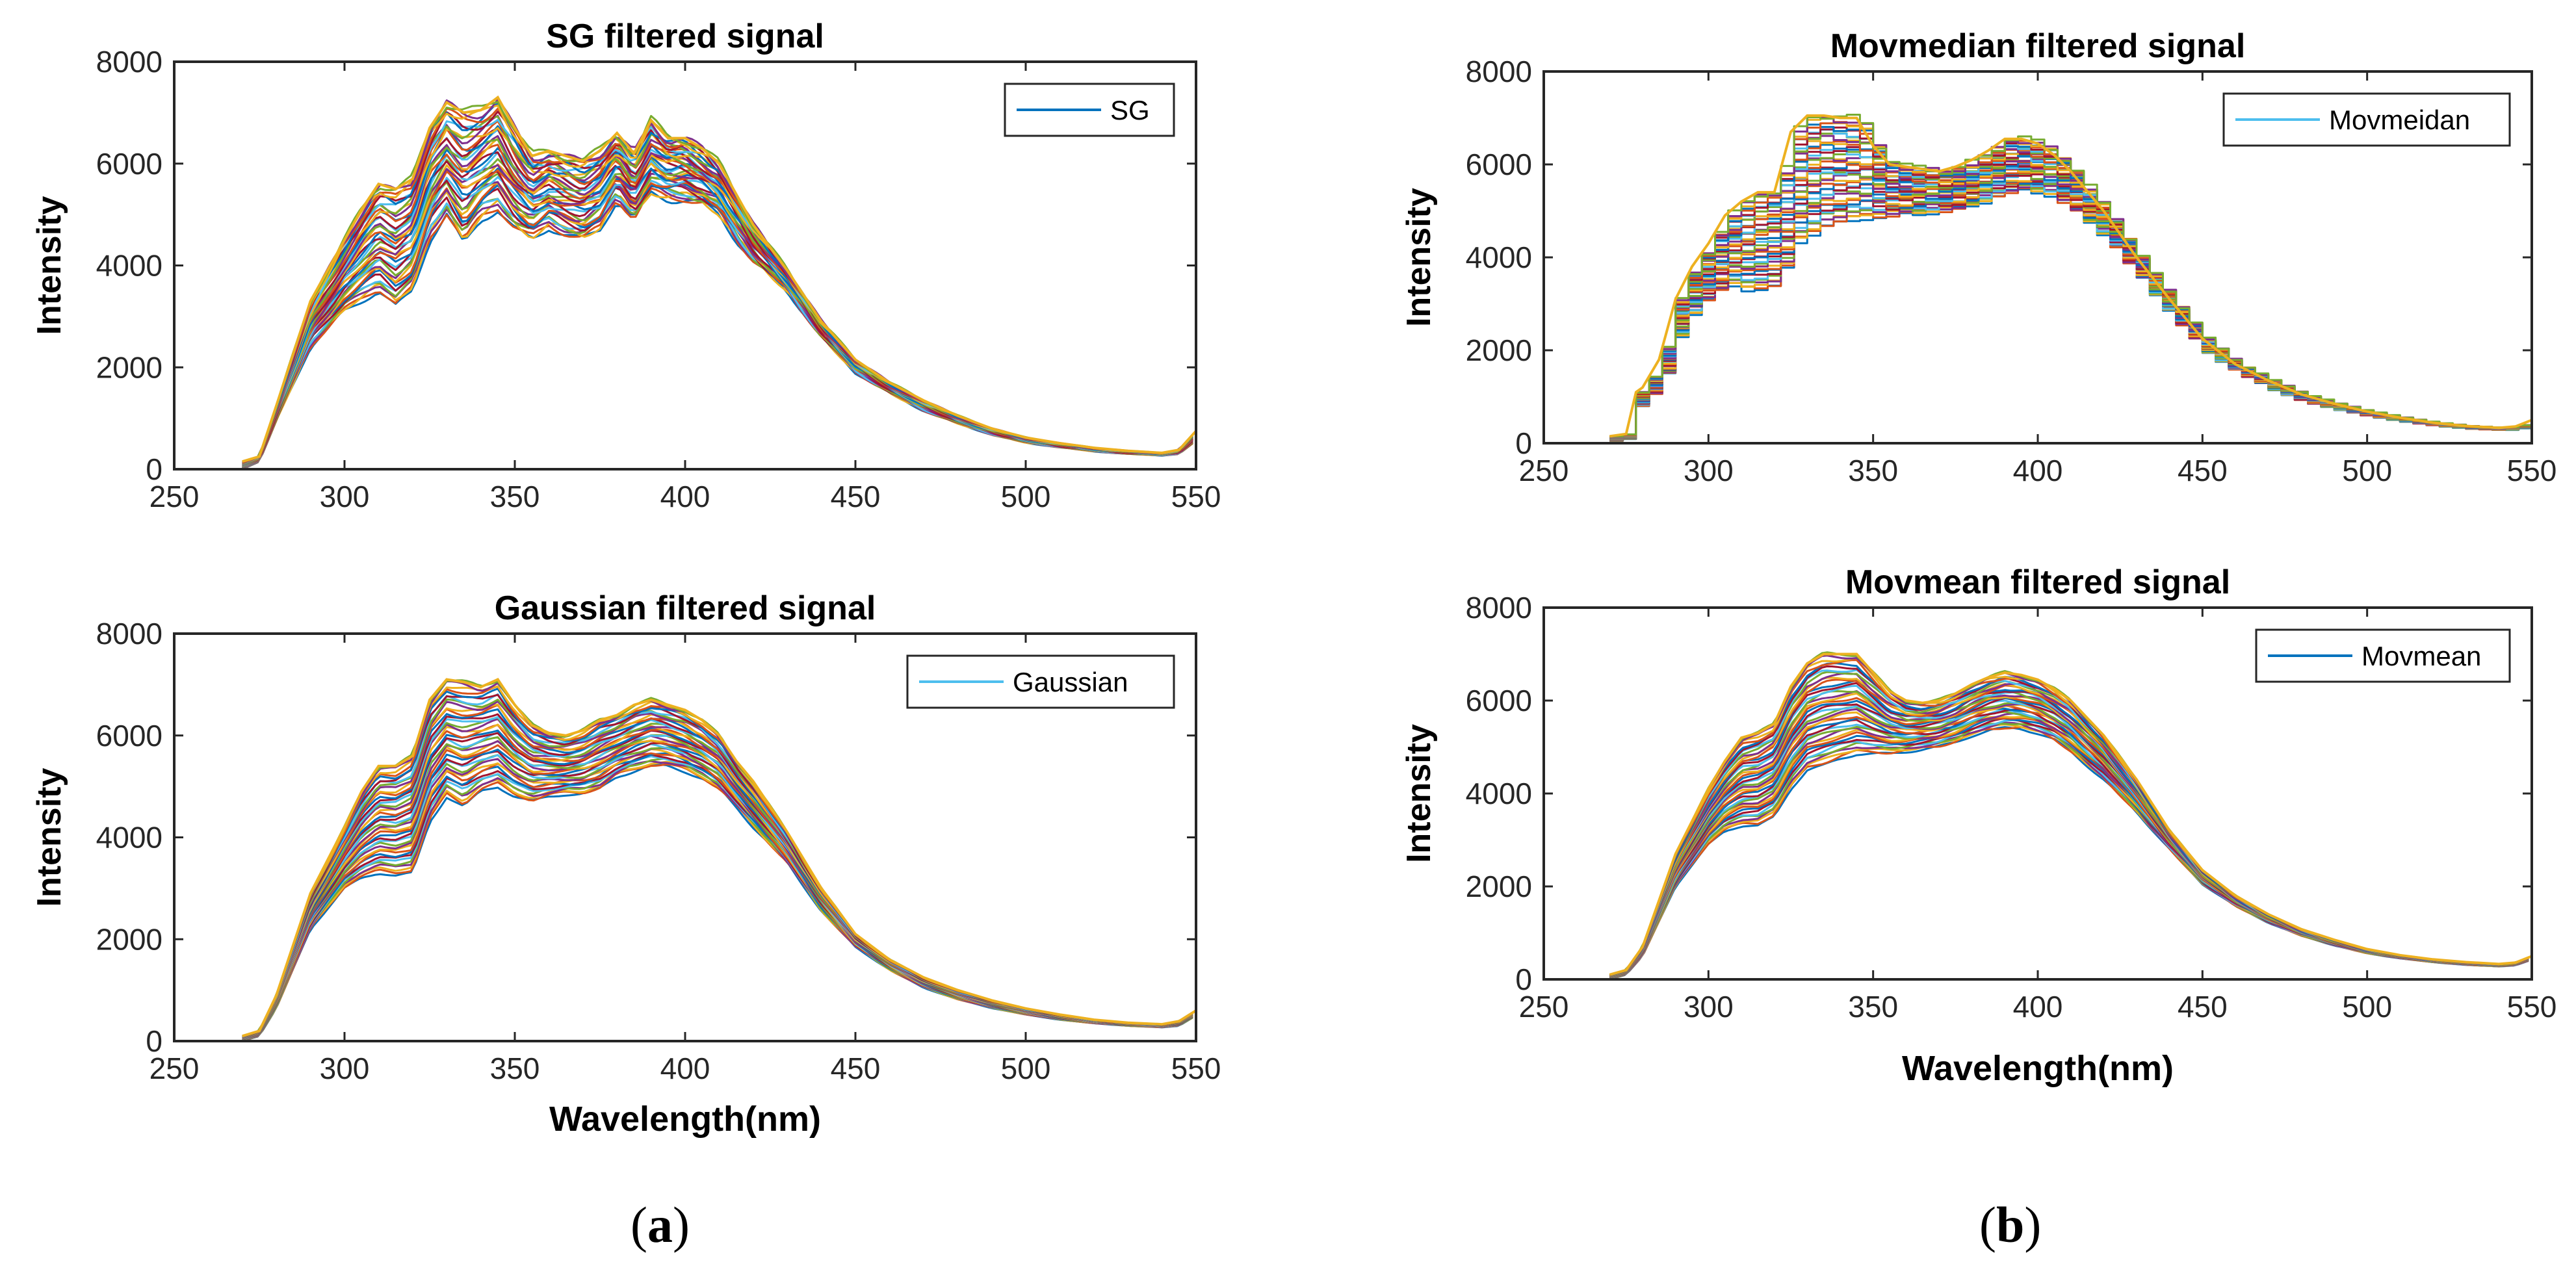  Describe the element at coordinates (1196, 1068) in the screenshot. I see `gaussian-x-tick-label: 550` at that location.